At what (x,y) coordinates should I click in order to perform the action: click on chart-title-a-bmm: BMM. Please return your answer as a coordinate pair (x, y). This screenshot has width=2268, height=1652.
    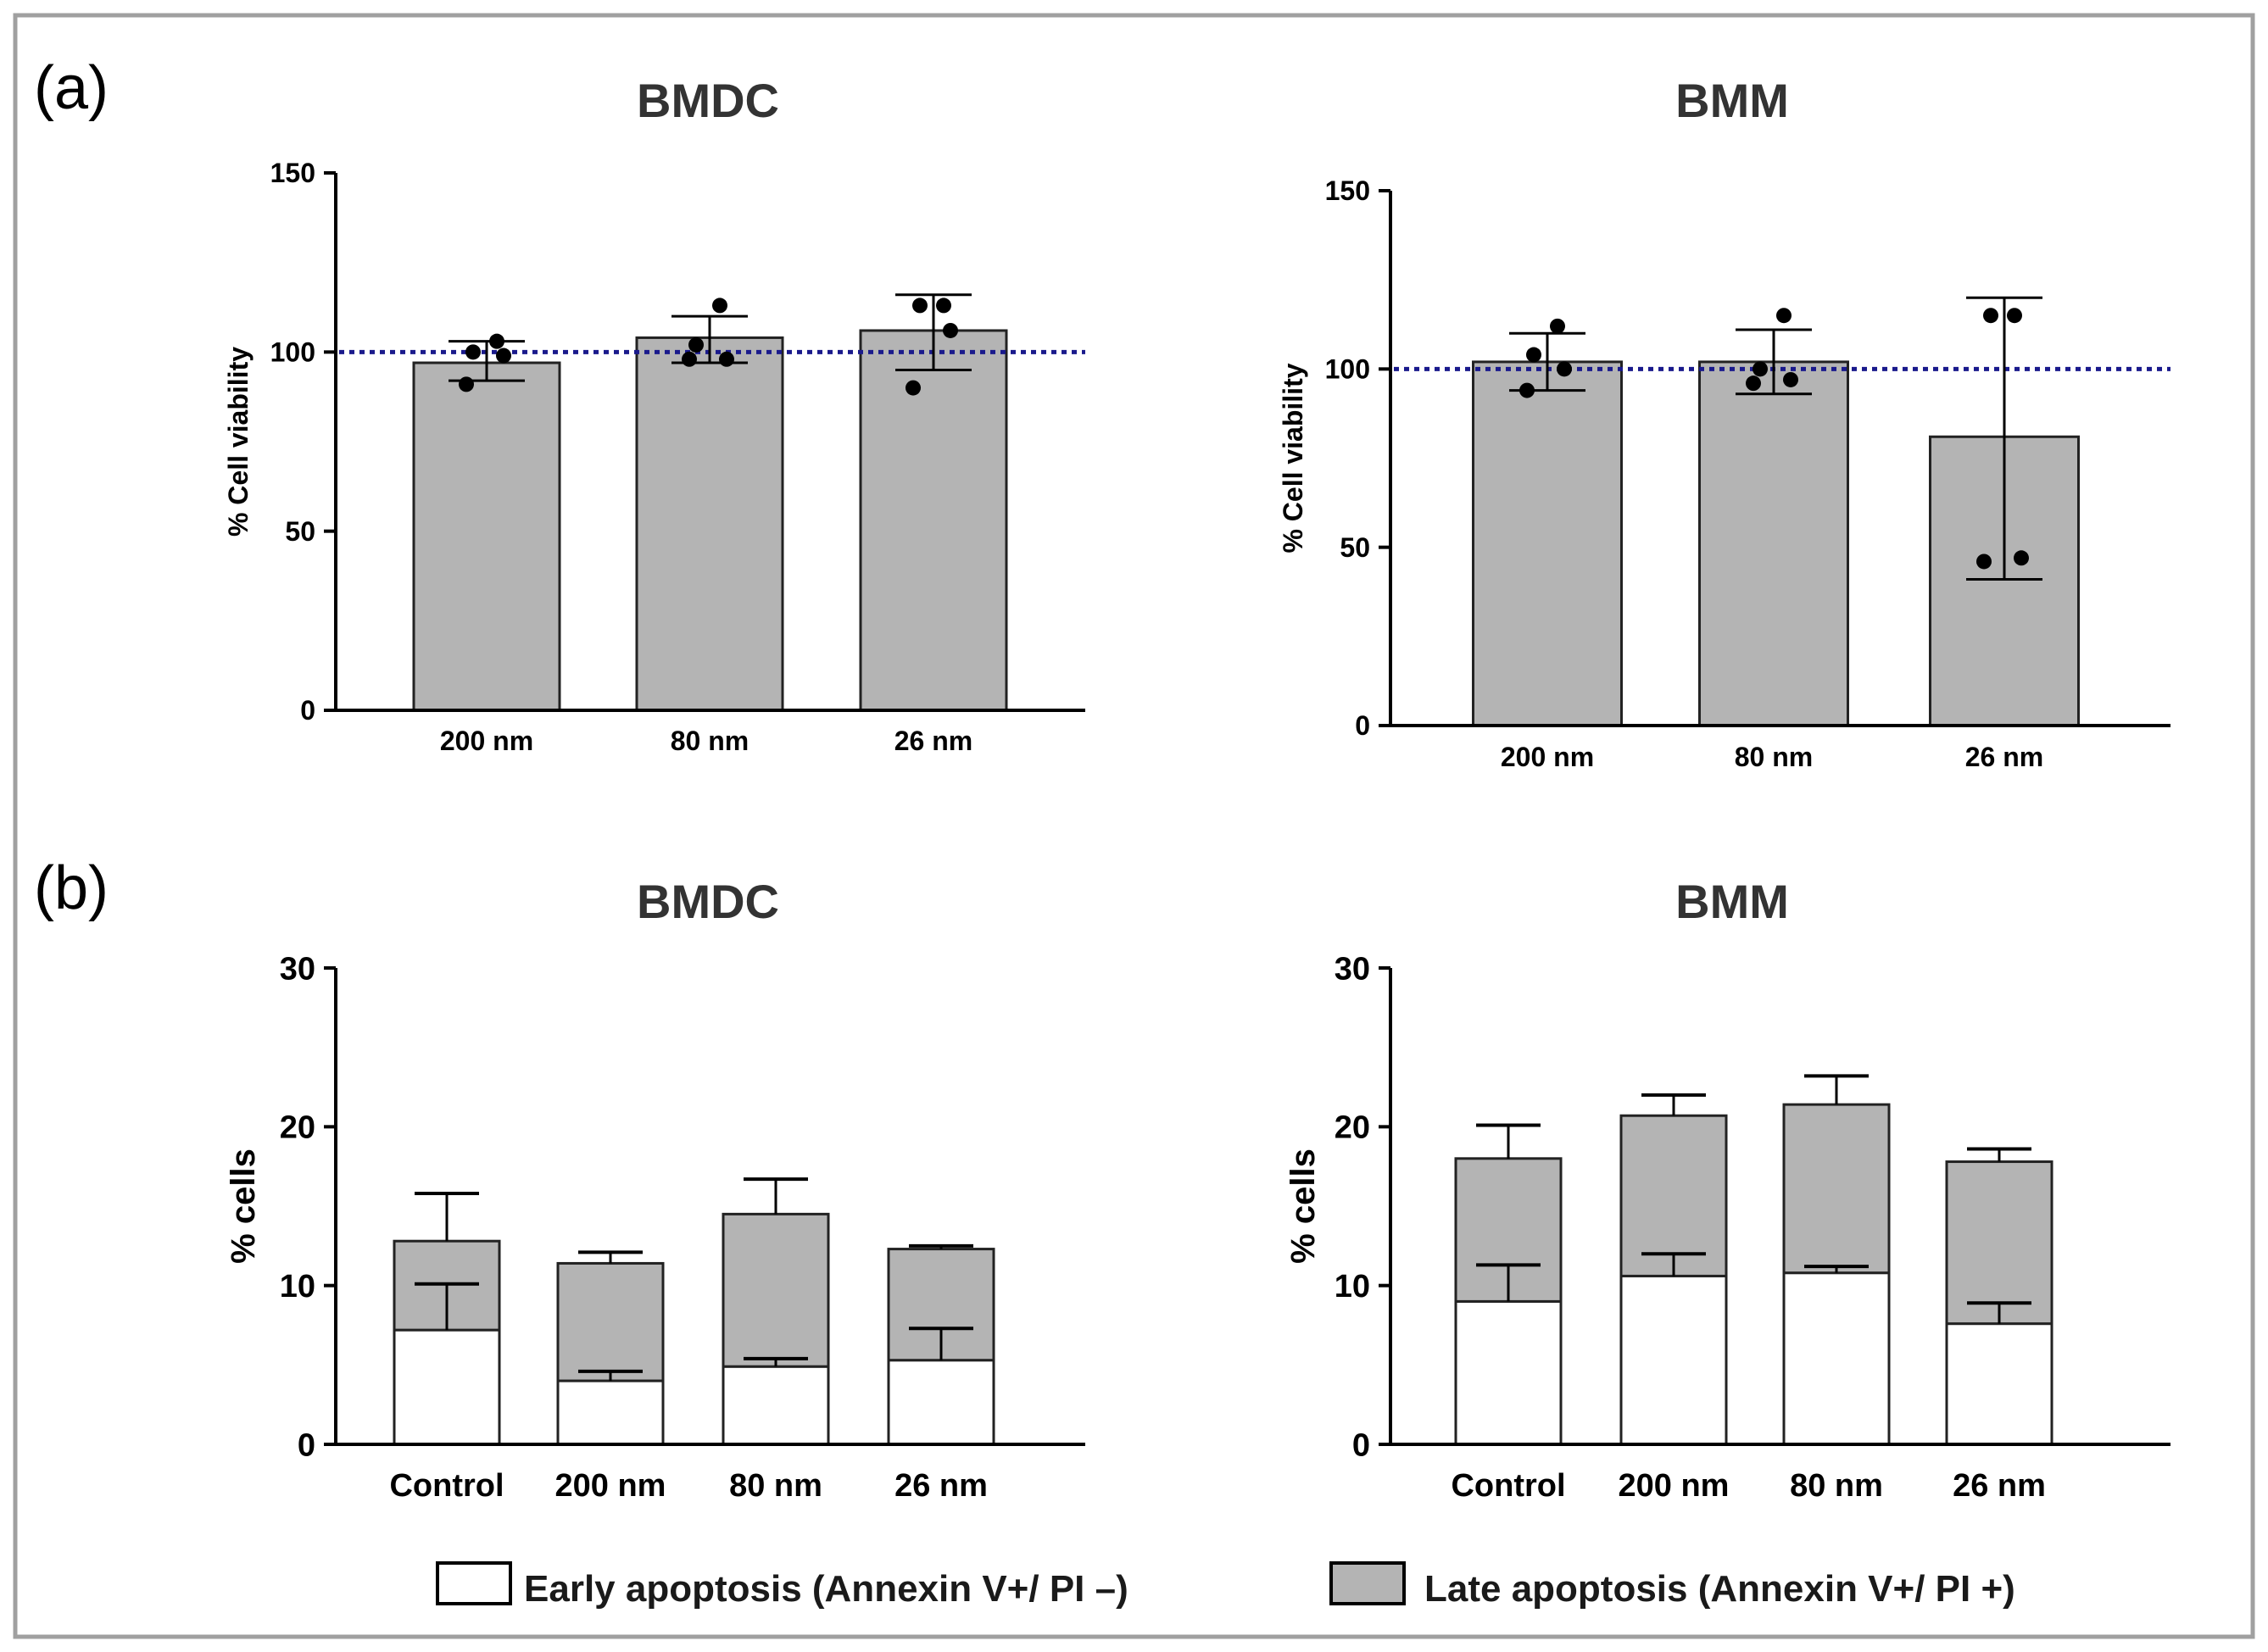
    Looking at the image, I should click on (1732, 100).